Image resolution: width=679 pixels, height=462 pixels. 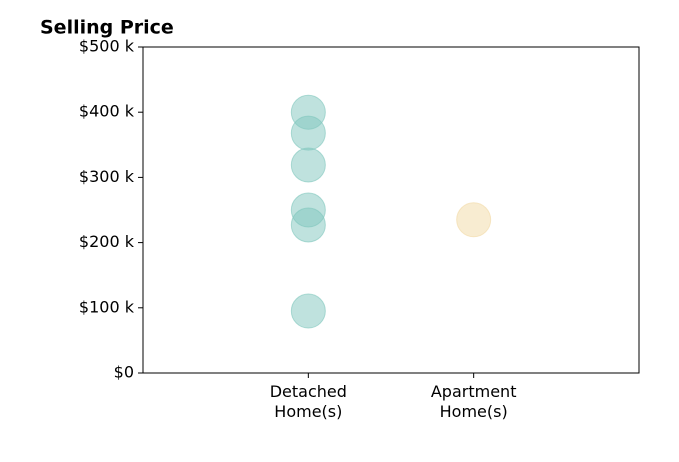 What do you see at coordinates (107, 111) in the screenshot?
I see `y-tick-label: $400 k` at bounding box center [107, 111].